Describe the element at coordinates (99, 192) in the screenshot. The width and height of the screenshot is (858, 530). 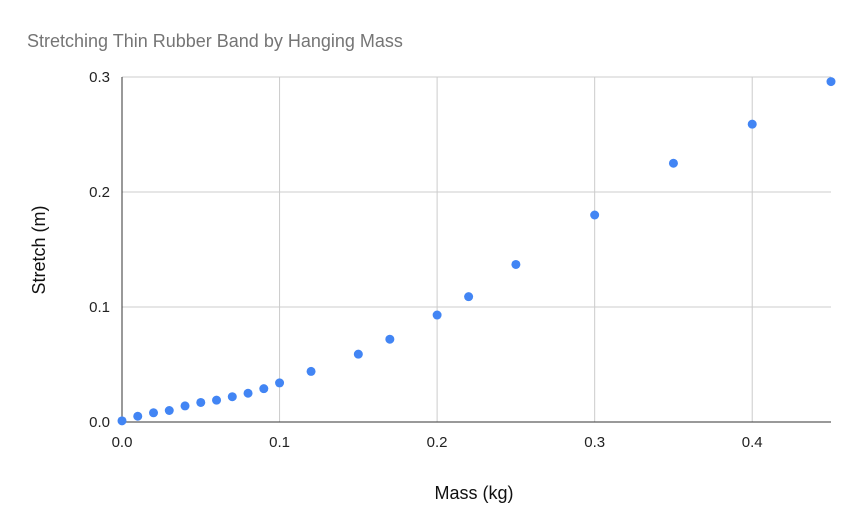
I see `y-tick-label: 0.2` at that location.